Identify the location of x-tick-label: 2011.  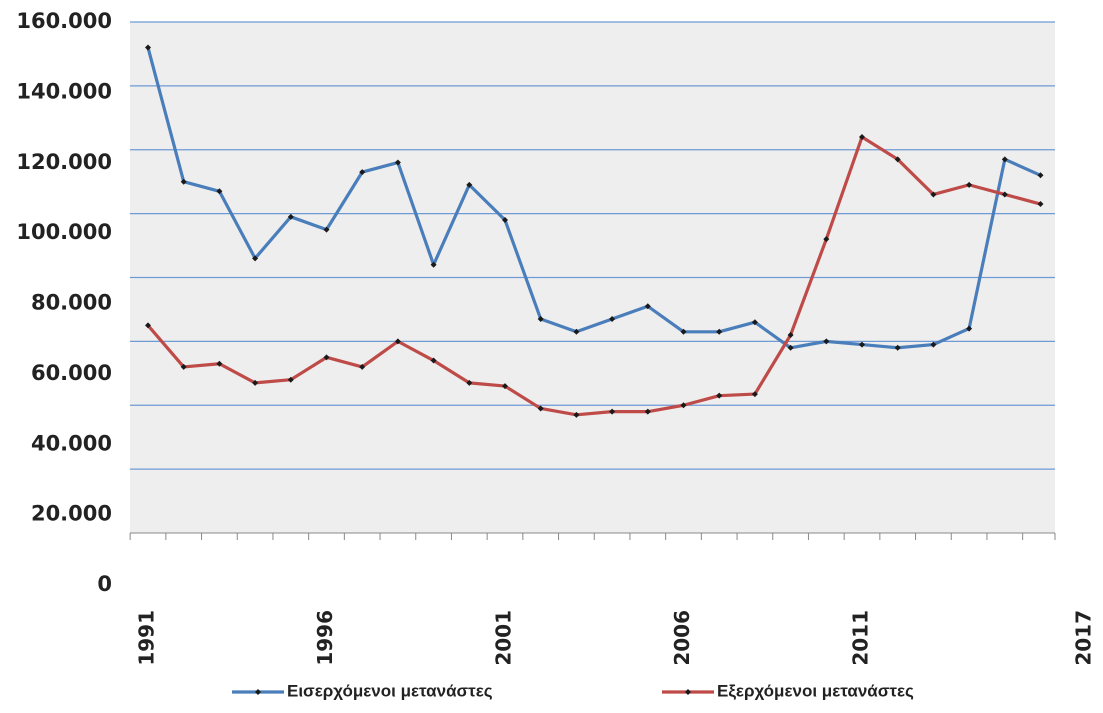
(861, 638).